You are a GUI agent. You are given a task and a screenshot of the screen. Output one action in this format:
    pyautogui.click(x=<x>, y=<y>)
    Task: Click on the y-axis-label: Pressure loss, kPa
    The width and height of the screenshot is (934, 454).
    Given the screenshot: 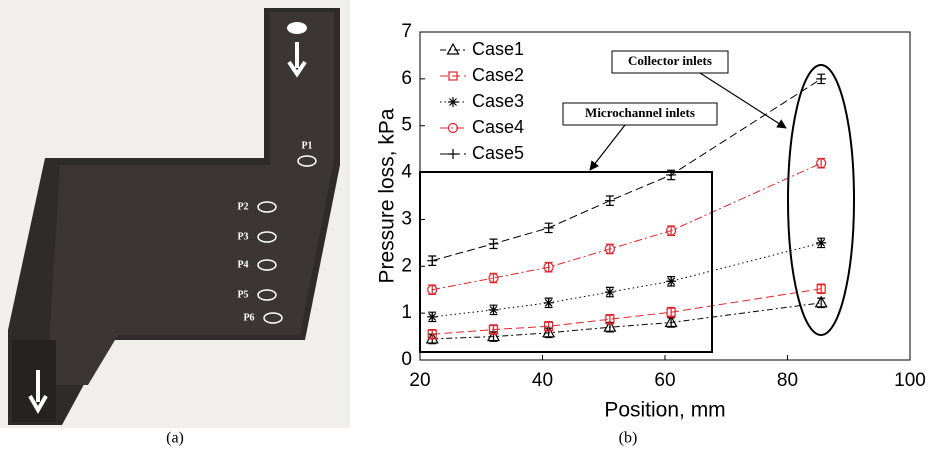 What is the action you would take?
    pyautogui.click(x=387, y=195)
    